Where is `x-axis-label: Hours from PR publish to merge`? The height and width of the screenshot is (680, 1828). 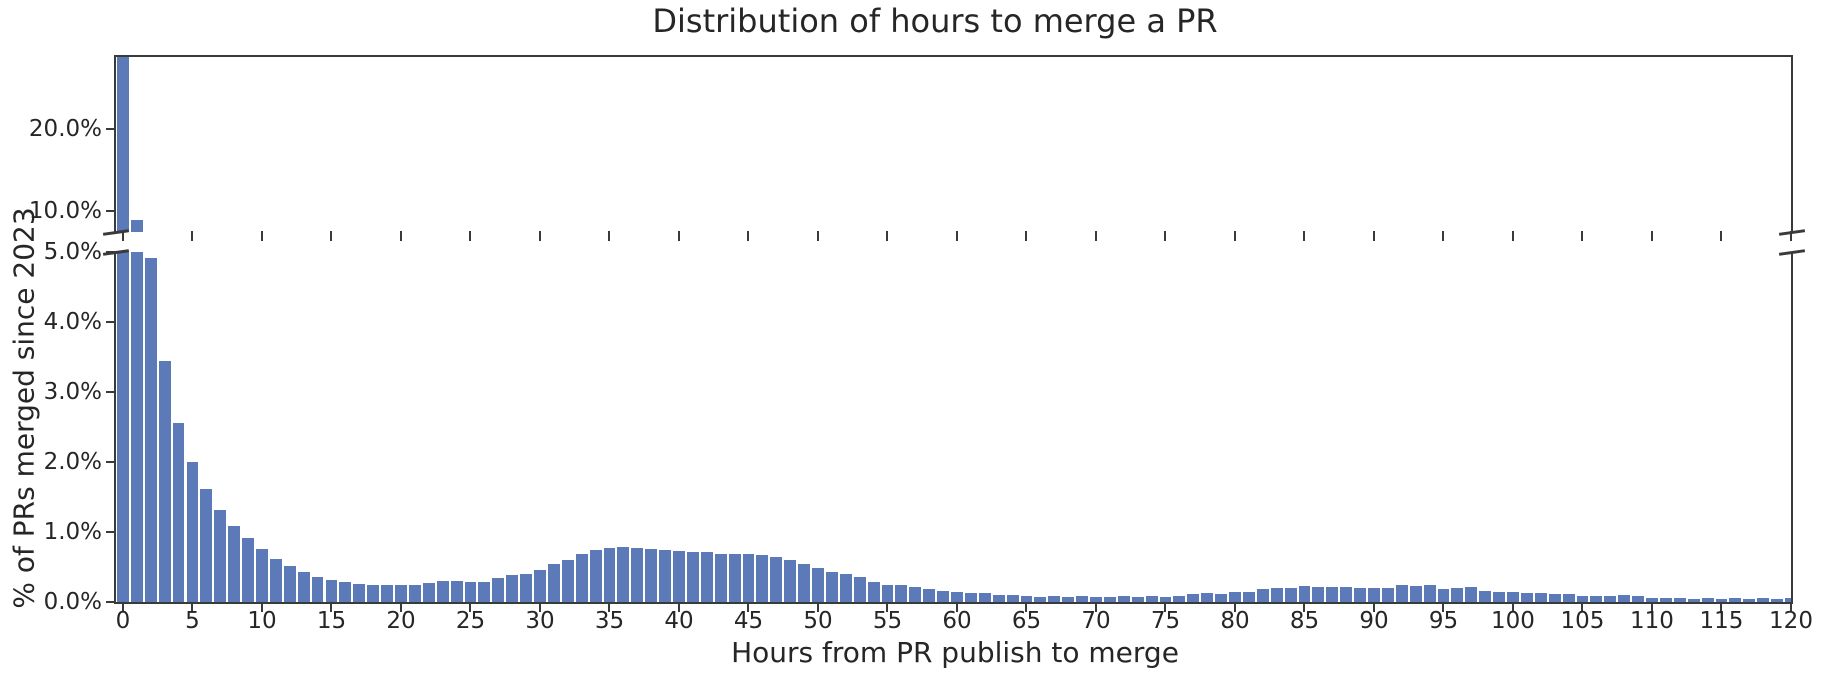
x-axis-label: Hours from PR publish to merge is located at coordinates (955, 652).